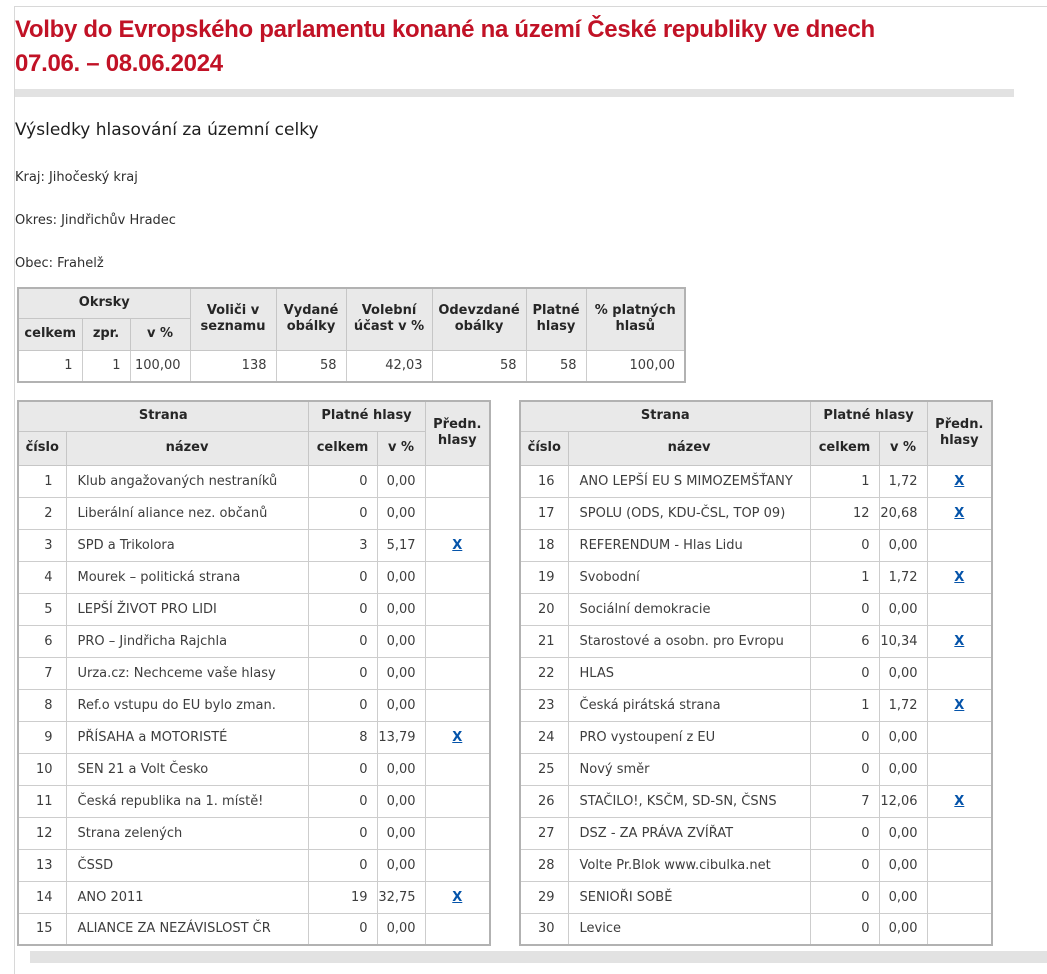  I want to click on table-row: 24 PRO vystoupení z EU 0 0,00, so click(756, 737).